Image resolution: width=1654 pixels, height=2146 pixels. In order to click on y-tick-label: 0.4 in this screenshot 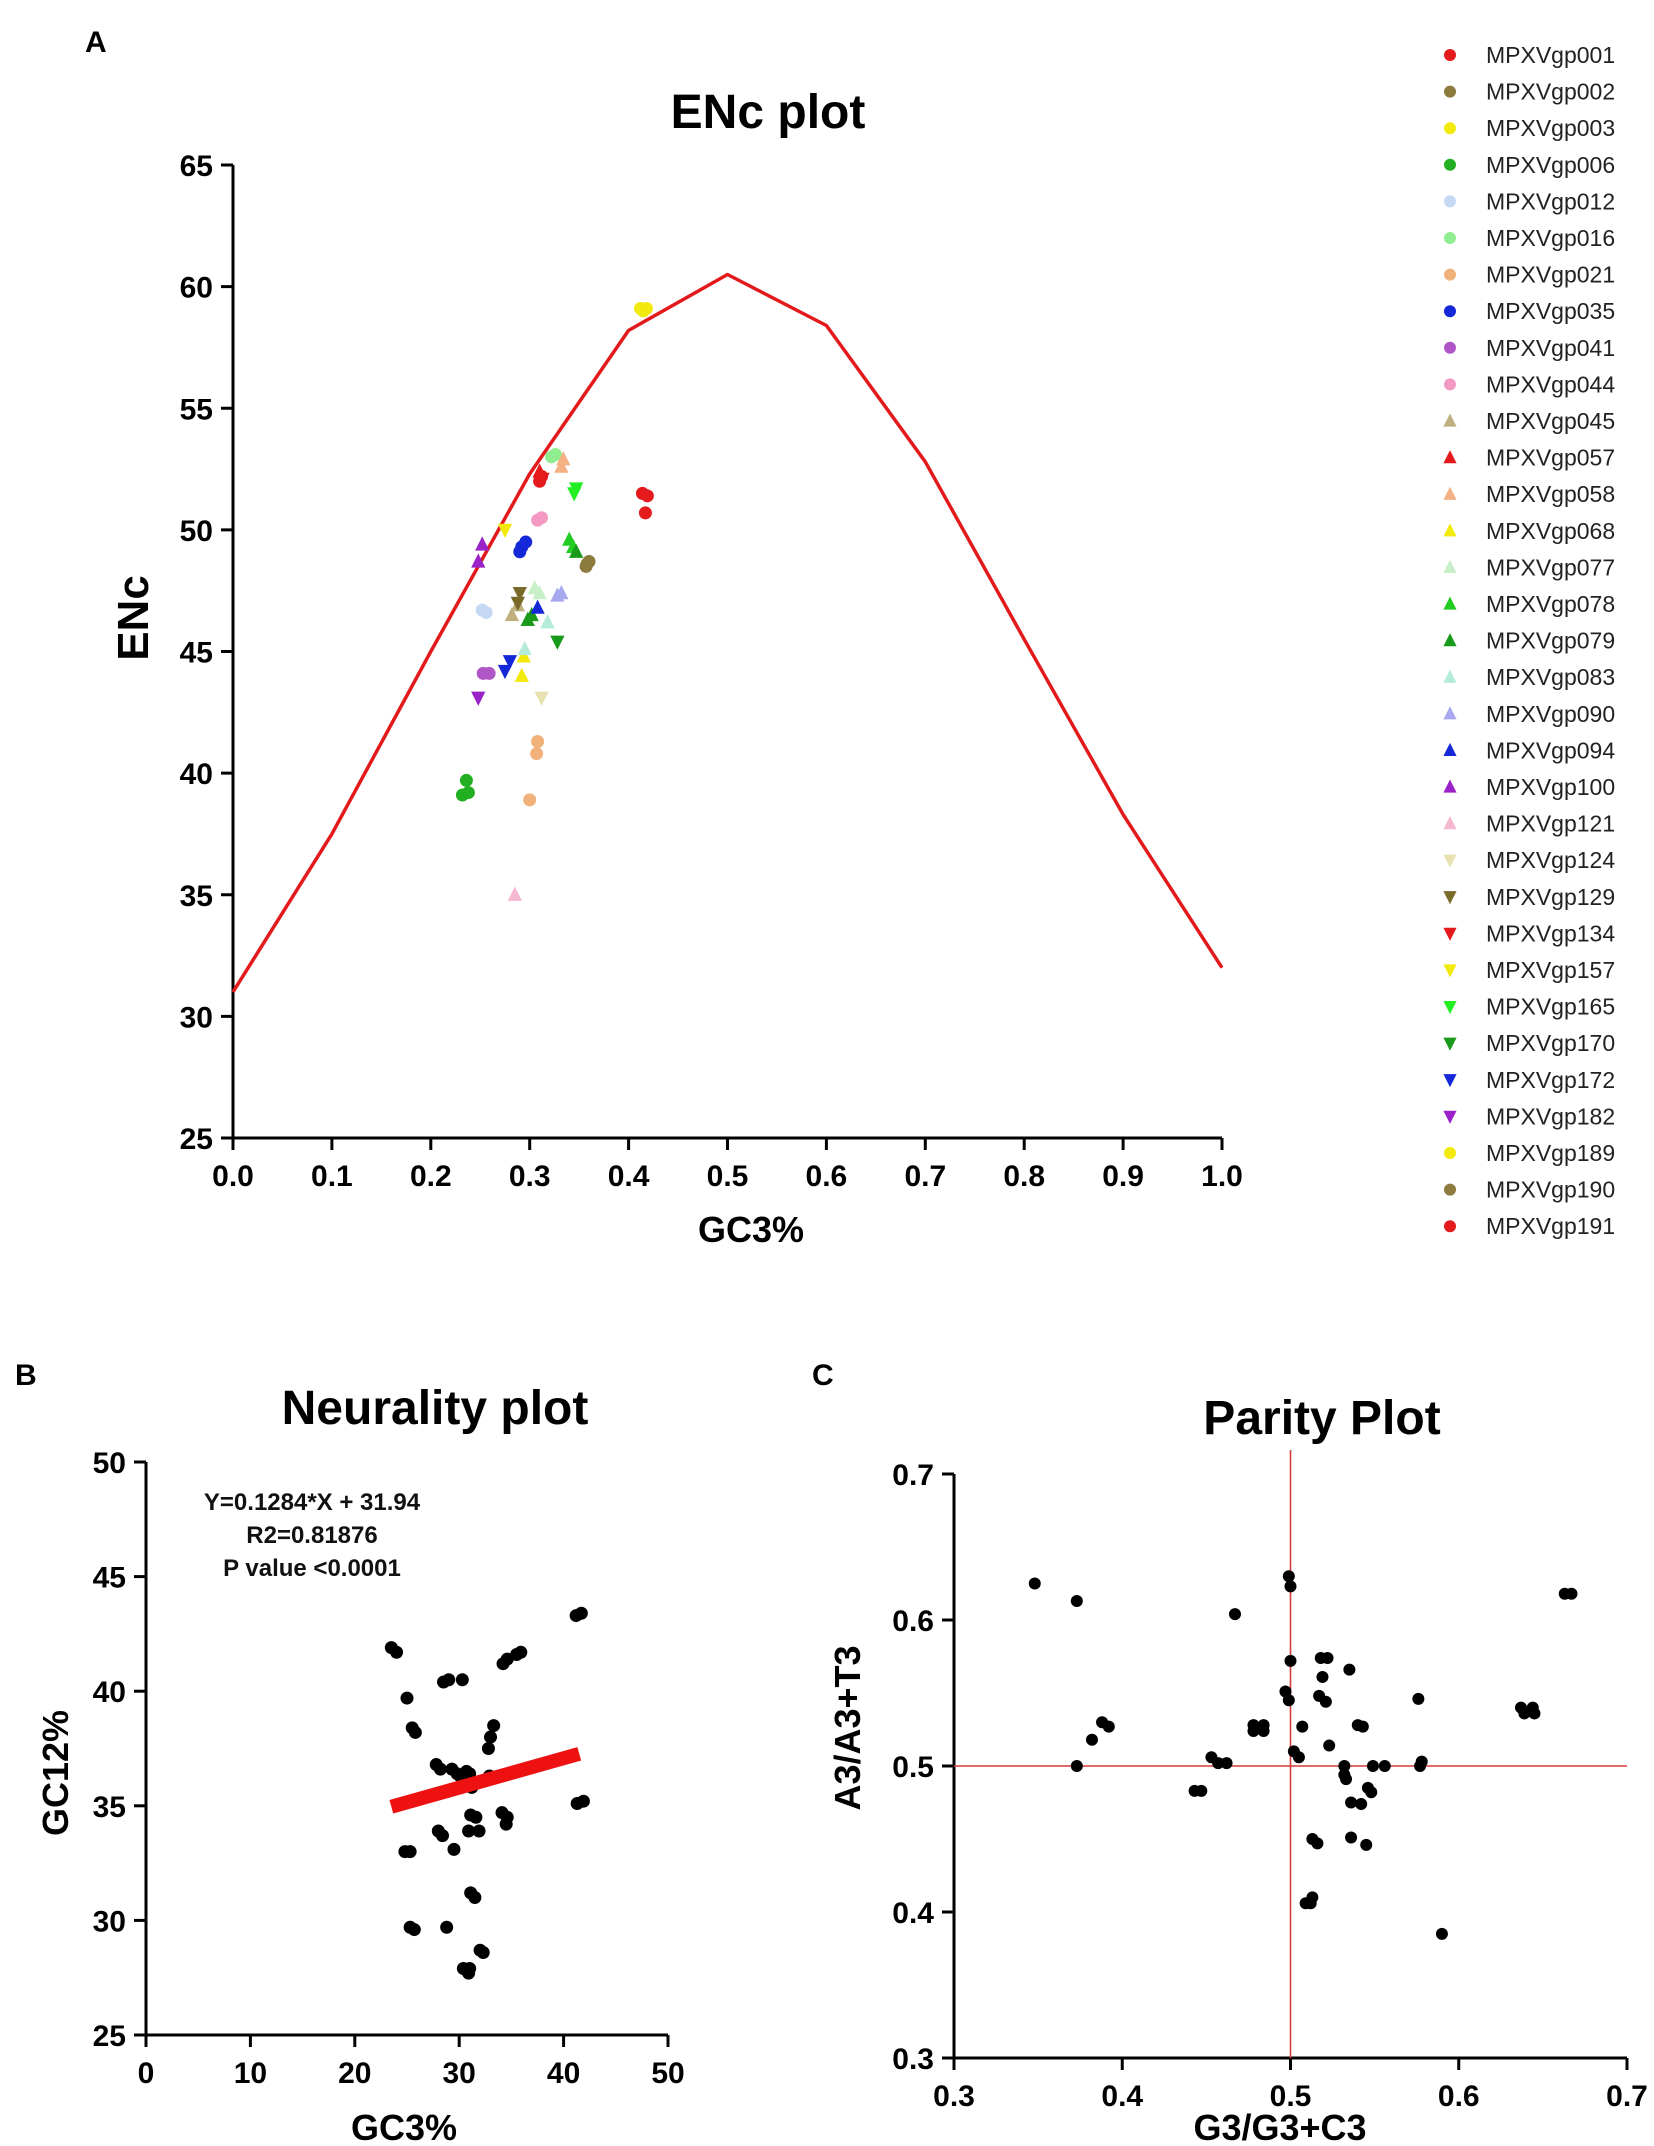, I will do `click(913, 1913)`.